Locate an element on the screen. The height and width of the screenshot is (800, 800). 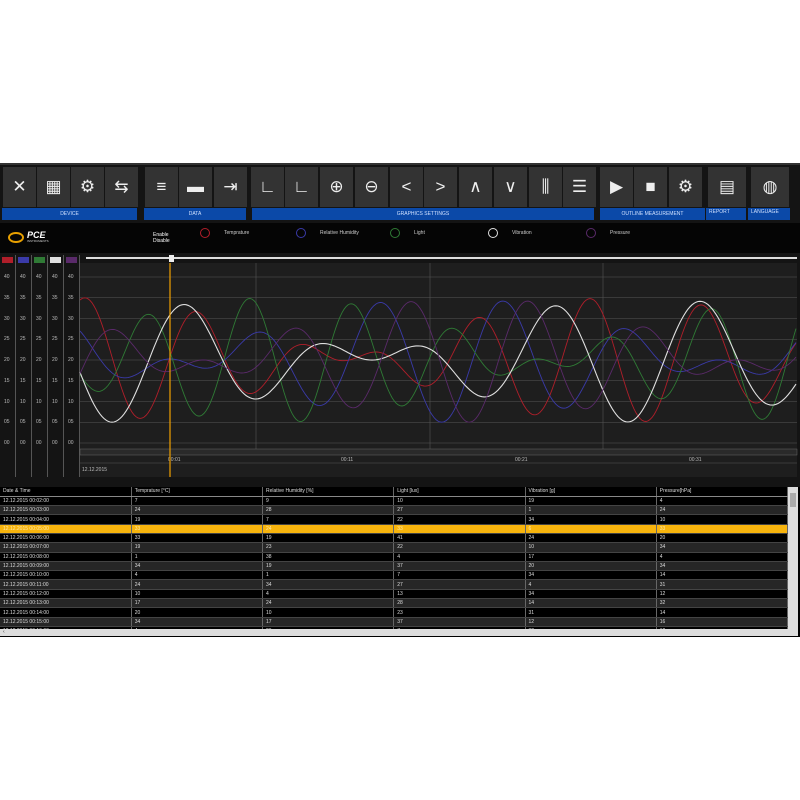
axis-l-button: ∟ is located at coordinates (267, 187).